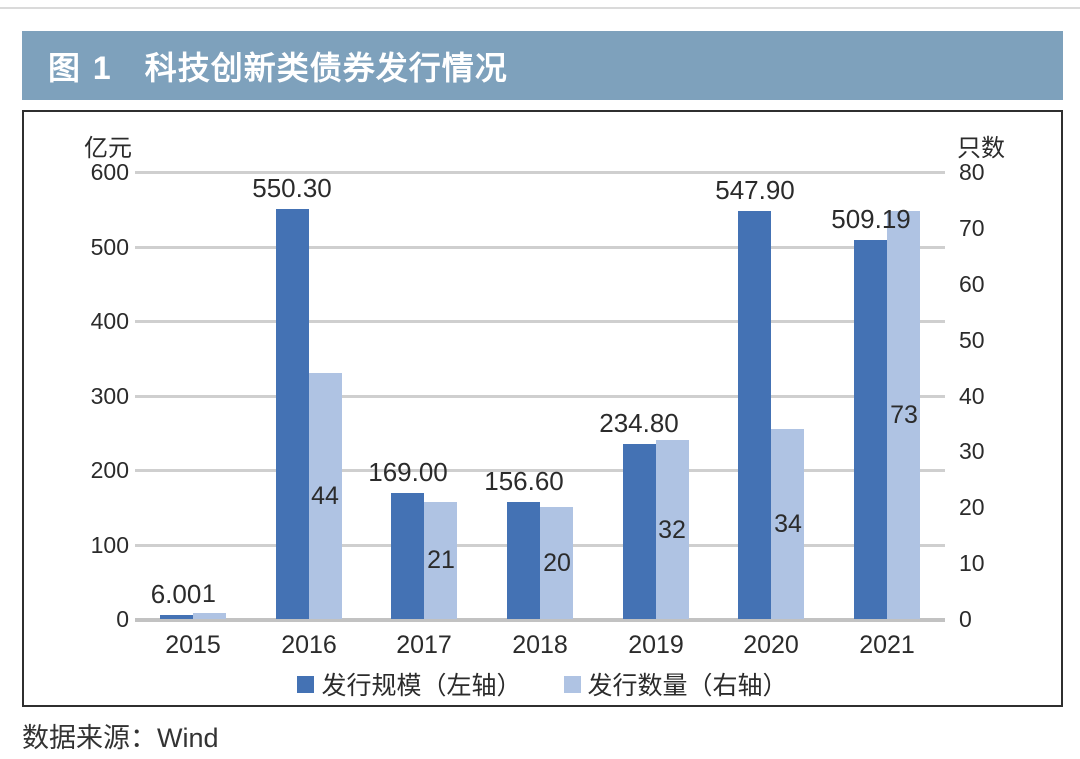 The image size is (1080, 759). I want to click on value-label-secondary: 44, so click(325, 496).